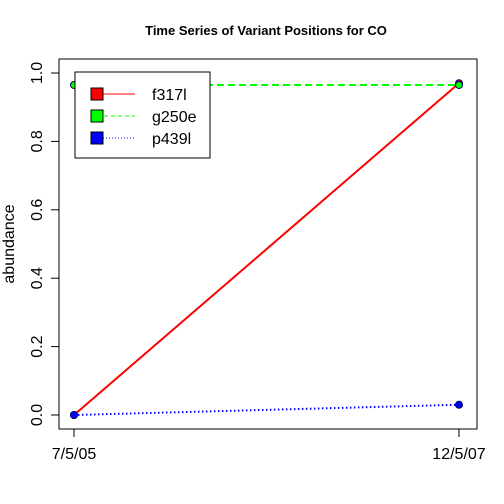 This screenshot has width=504, height=504. What do you see at coordinates (37, 346) in the screenshot?
I see `y-tick-label: 0.2` at bounding box center [37, 346].